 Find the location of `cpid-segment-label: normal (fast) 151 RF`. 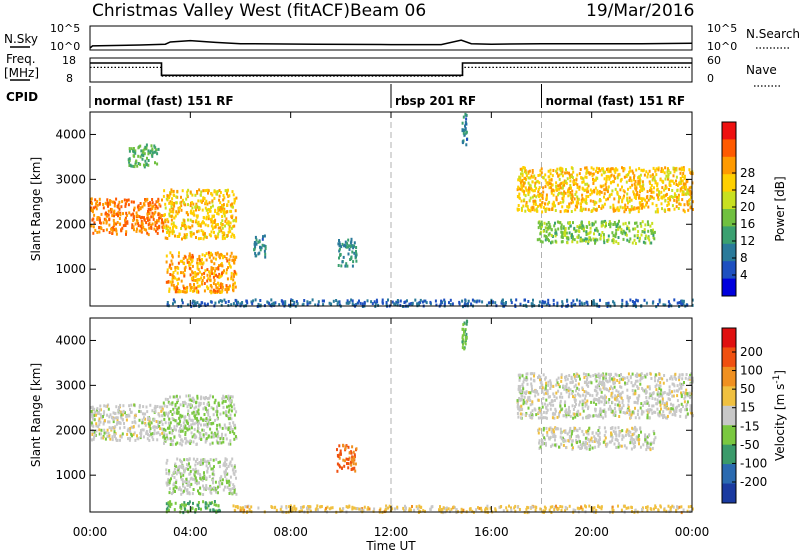

cpid-segment-label: normal (fast) 151 RF is located at coordinates (164, 101).